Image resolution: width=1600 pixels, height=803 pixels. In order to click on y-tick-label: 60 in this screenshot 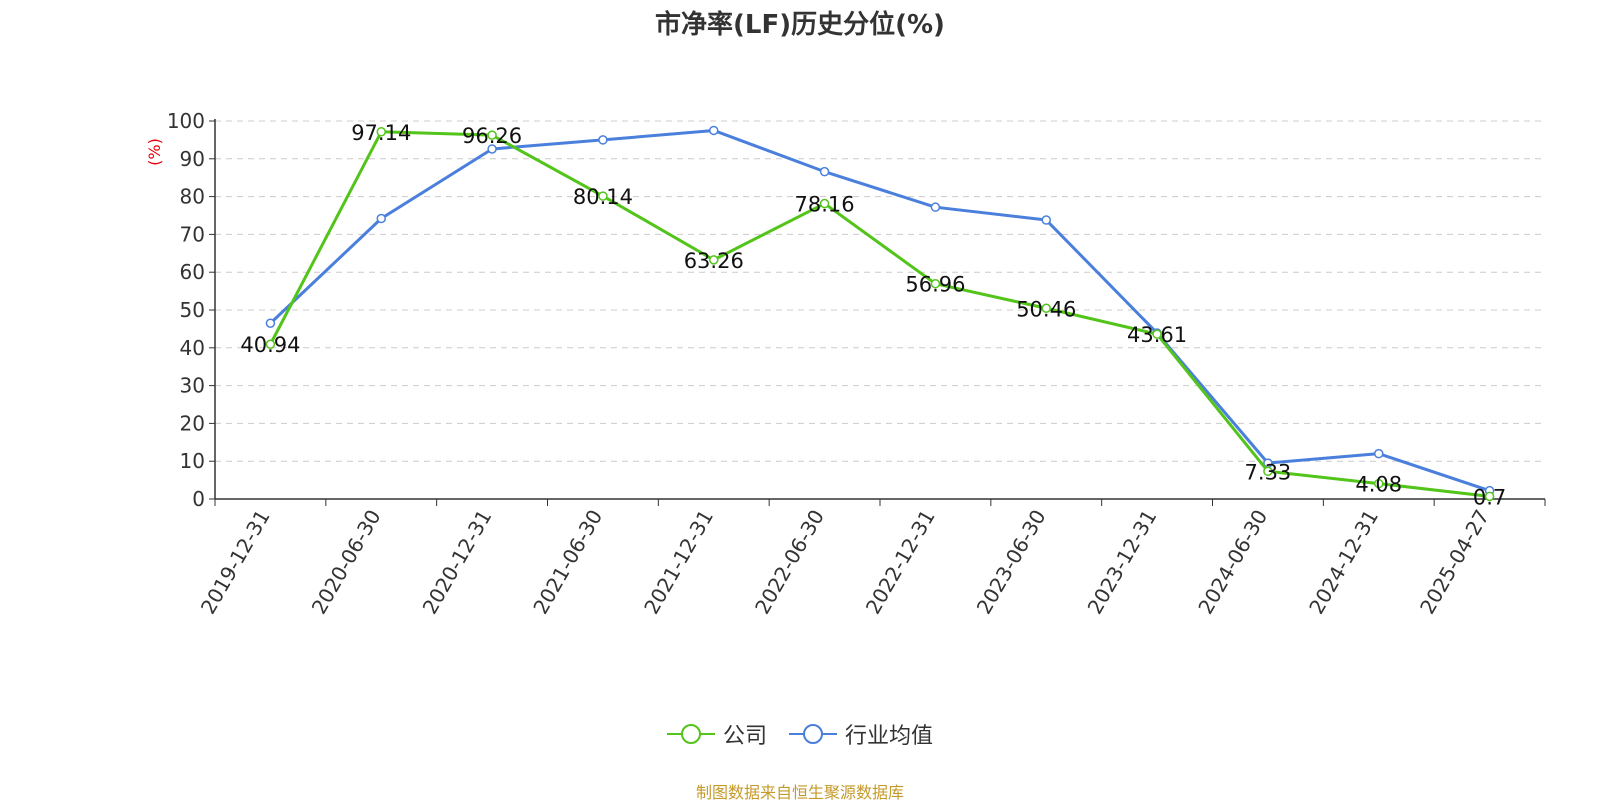, I will do `click(192, 272)`.